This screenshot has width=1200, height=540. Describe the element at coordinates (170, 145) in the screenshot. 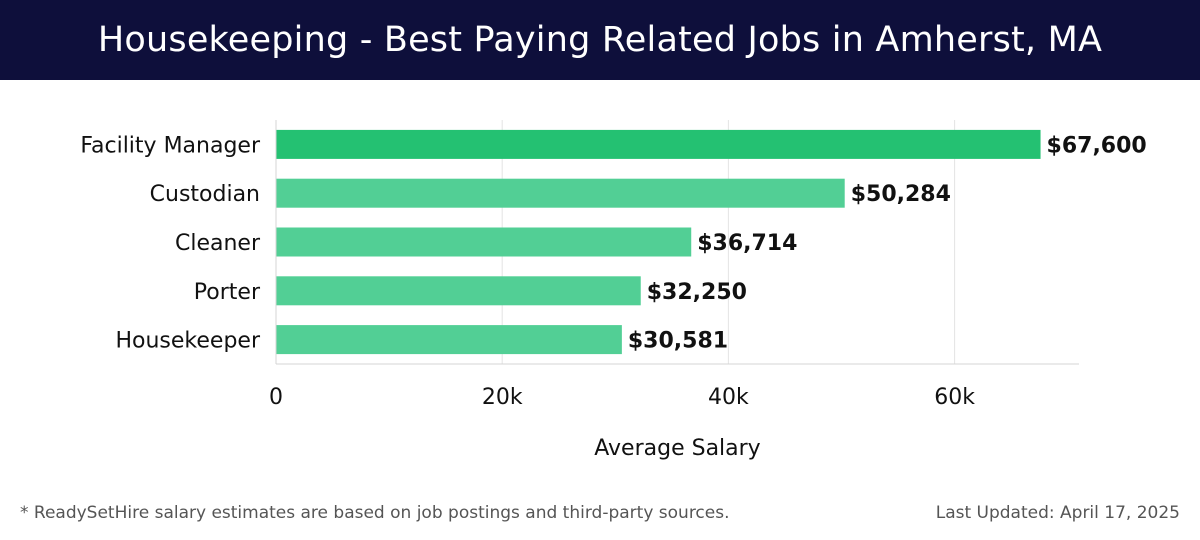

I see `category-label-0: Facility Manager` at that location.